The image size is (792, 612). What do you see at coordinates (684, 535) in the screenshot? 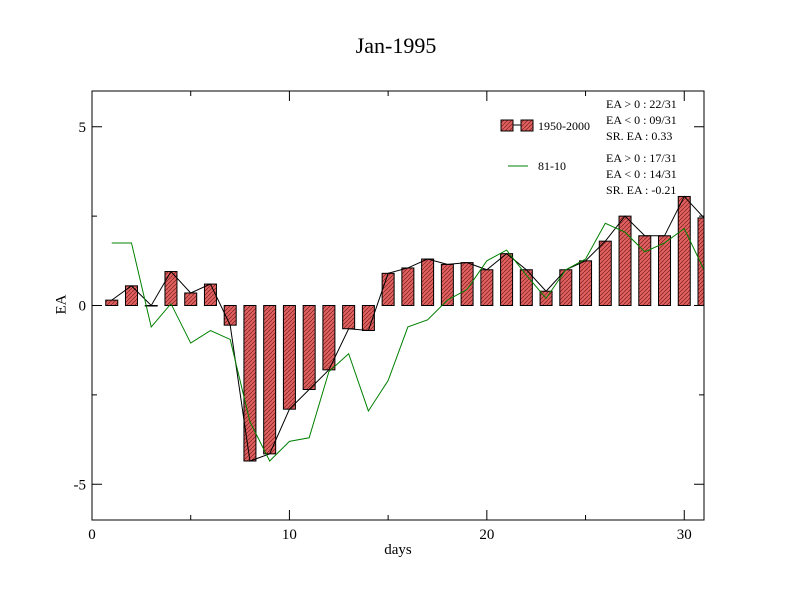
I see `x-tick-label: 30` at bounding box center [684, 535].